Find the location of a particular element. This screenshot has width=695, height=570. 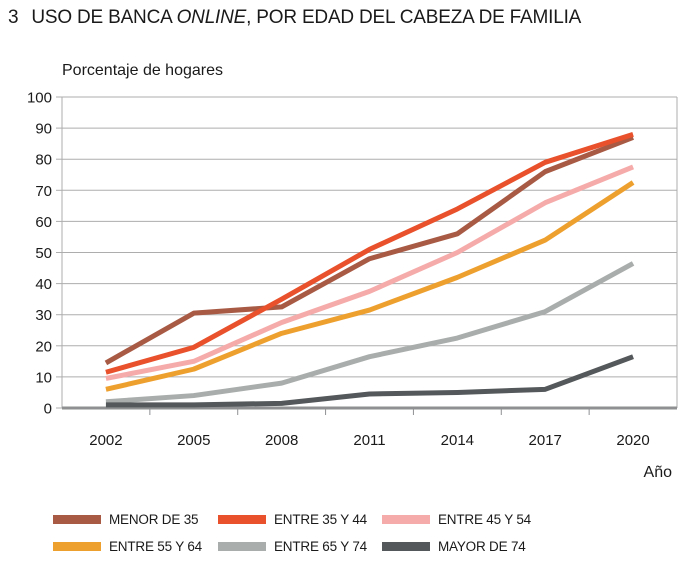

legend-item-entre-65-y-74: ENTRE 65 Y 74 is located at coordinates (300, 546).